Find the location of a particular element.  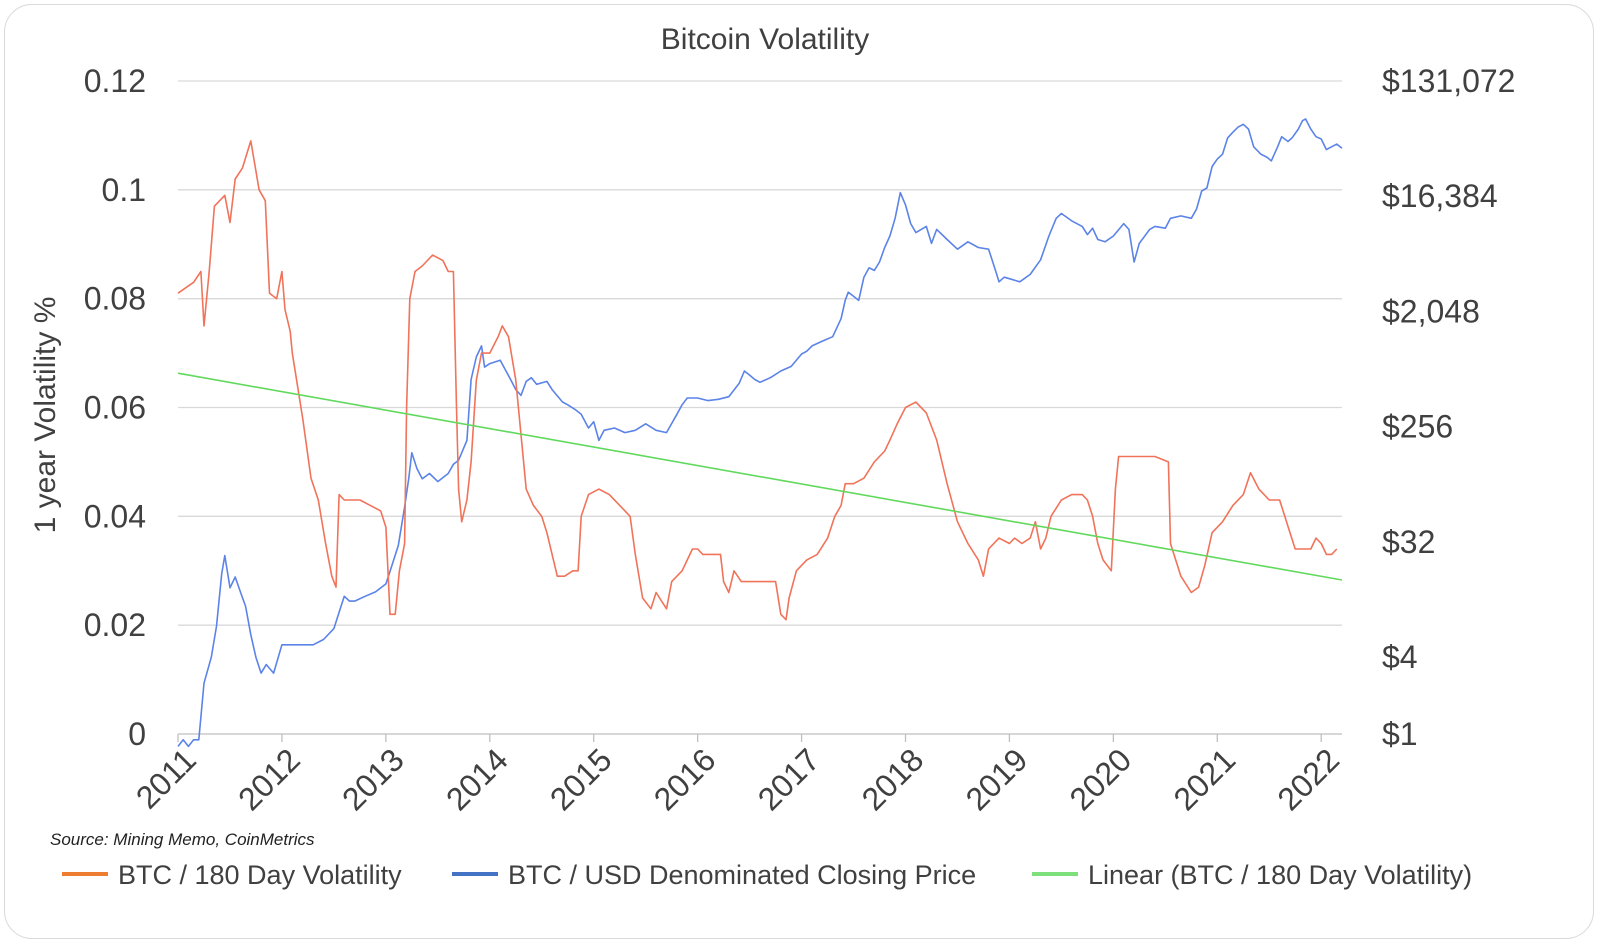

y-axis-left: 0 0.02 0.04 0.06 0.08 0.1 0.12 is located at coordinates (115, 407).